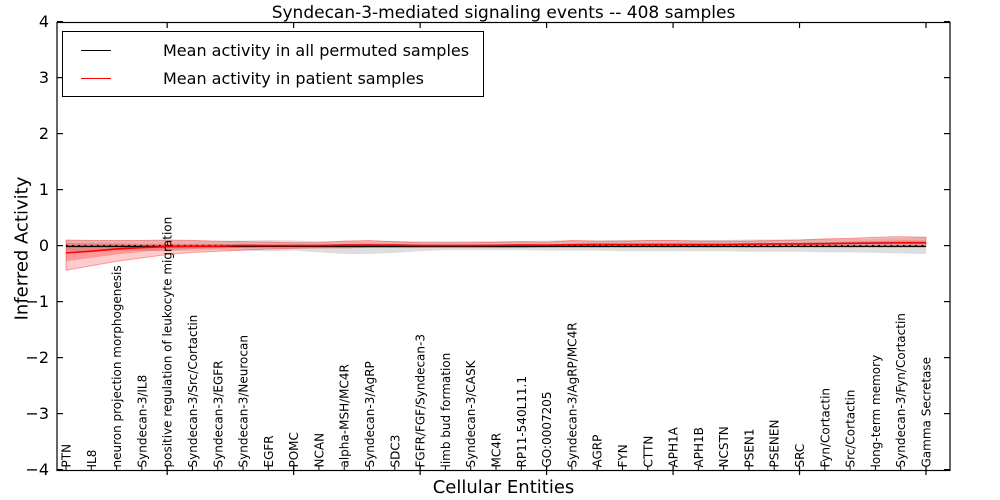  What do you see at coordinates (825, 428) in the screenshot?
I see `x-category-label: Fyn/Cortactin` at bounding box center [825, 428].